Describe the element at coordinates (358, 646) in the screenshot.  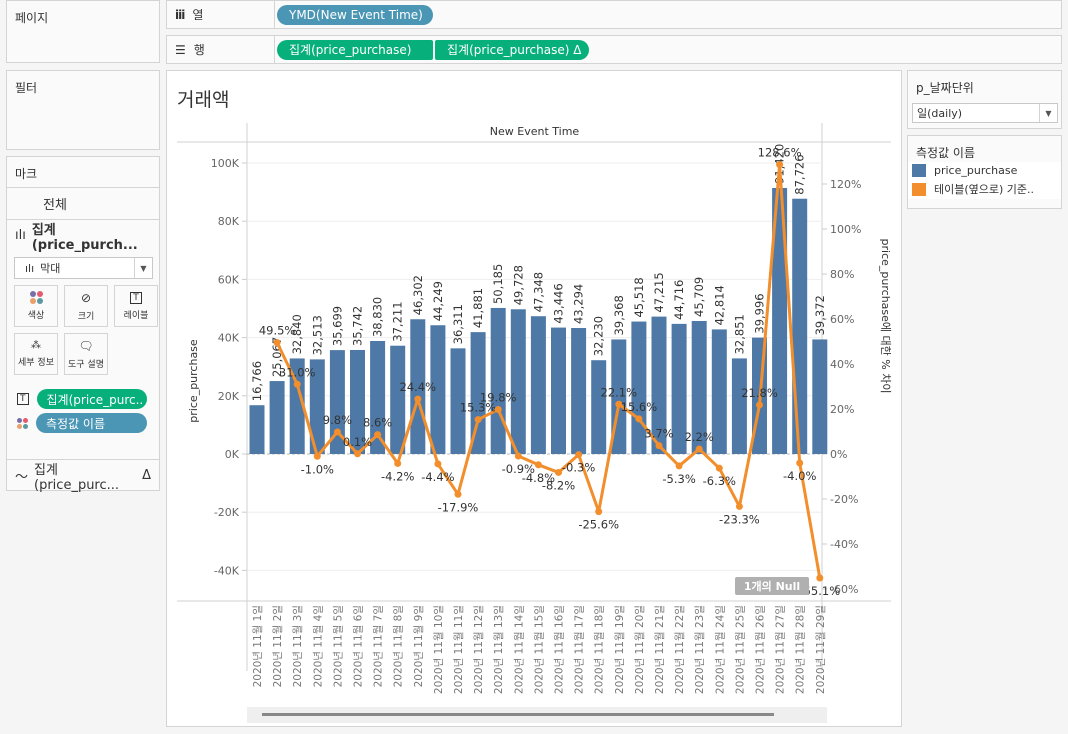
I see `x-tick-label: 2020년 11월 6일` at that location.